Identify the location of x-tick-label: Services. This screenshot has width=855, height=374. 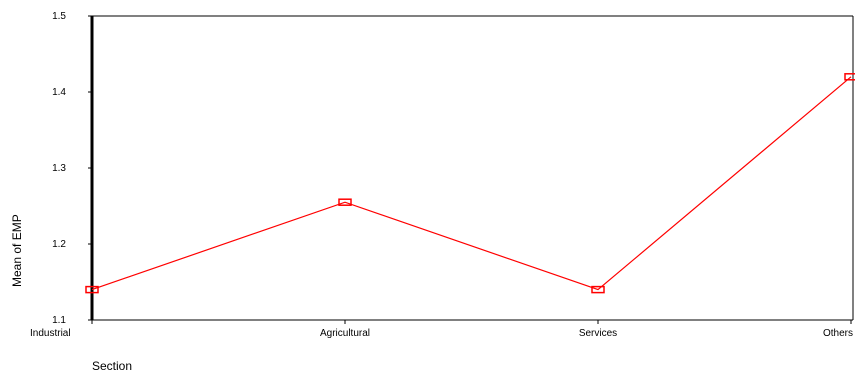
(598, 333).